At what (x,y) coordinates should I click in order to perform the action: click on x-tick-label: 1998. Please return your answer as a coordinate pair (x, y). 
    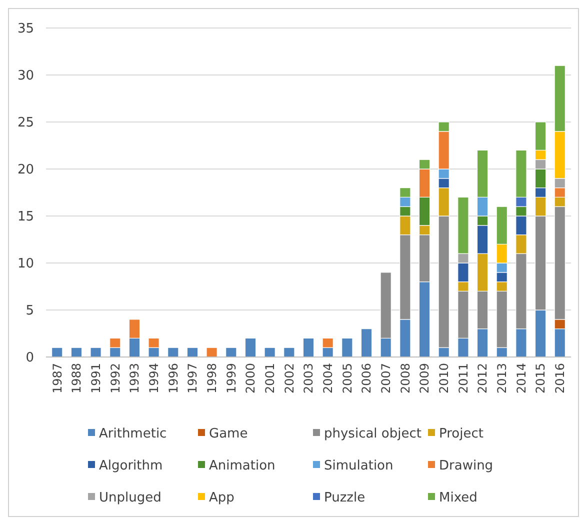
    Looking at the image, I should click on (212, 378).